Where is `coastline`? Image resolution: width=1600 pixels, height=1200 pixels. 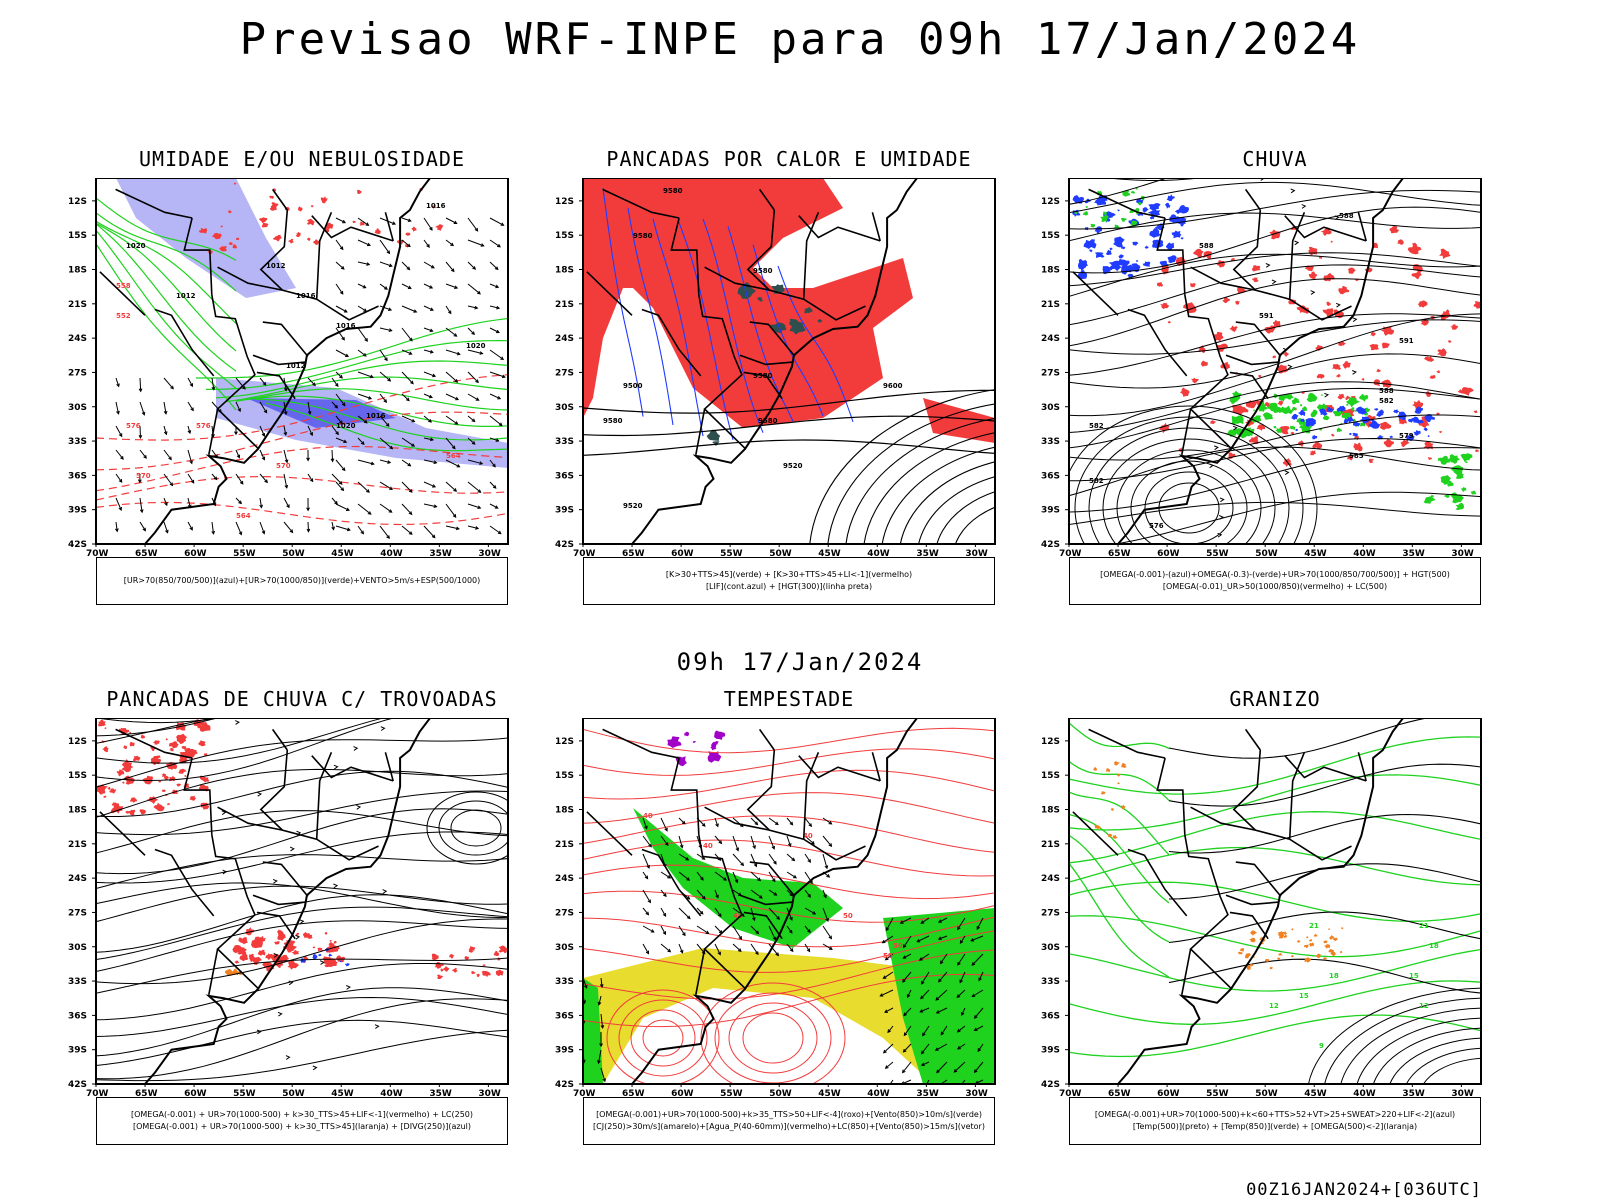
coastline is located at coordinates (751, 901).